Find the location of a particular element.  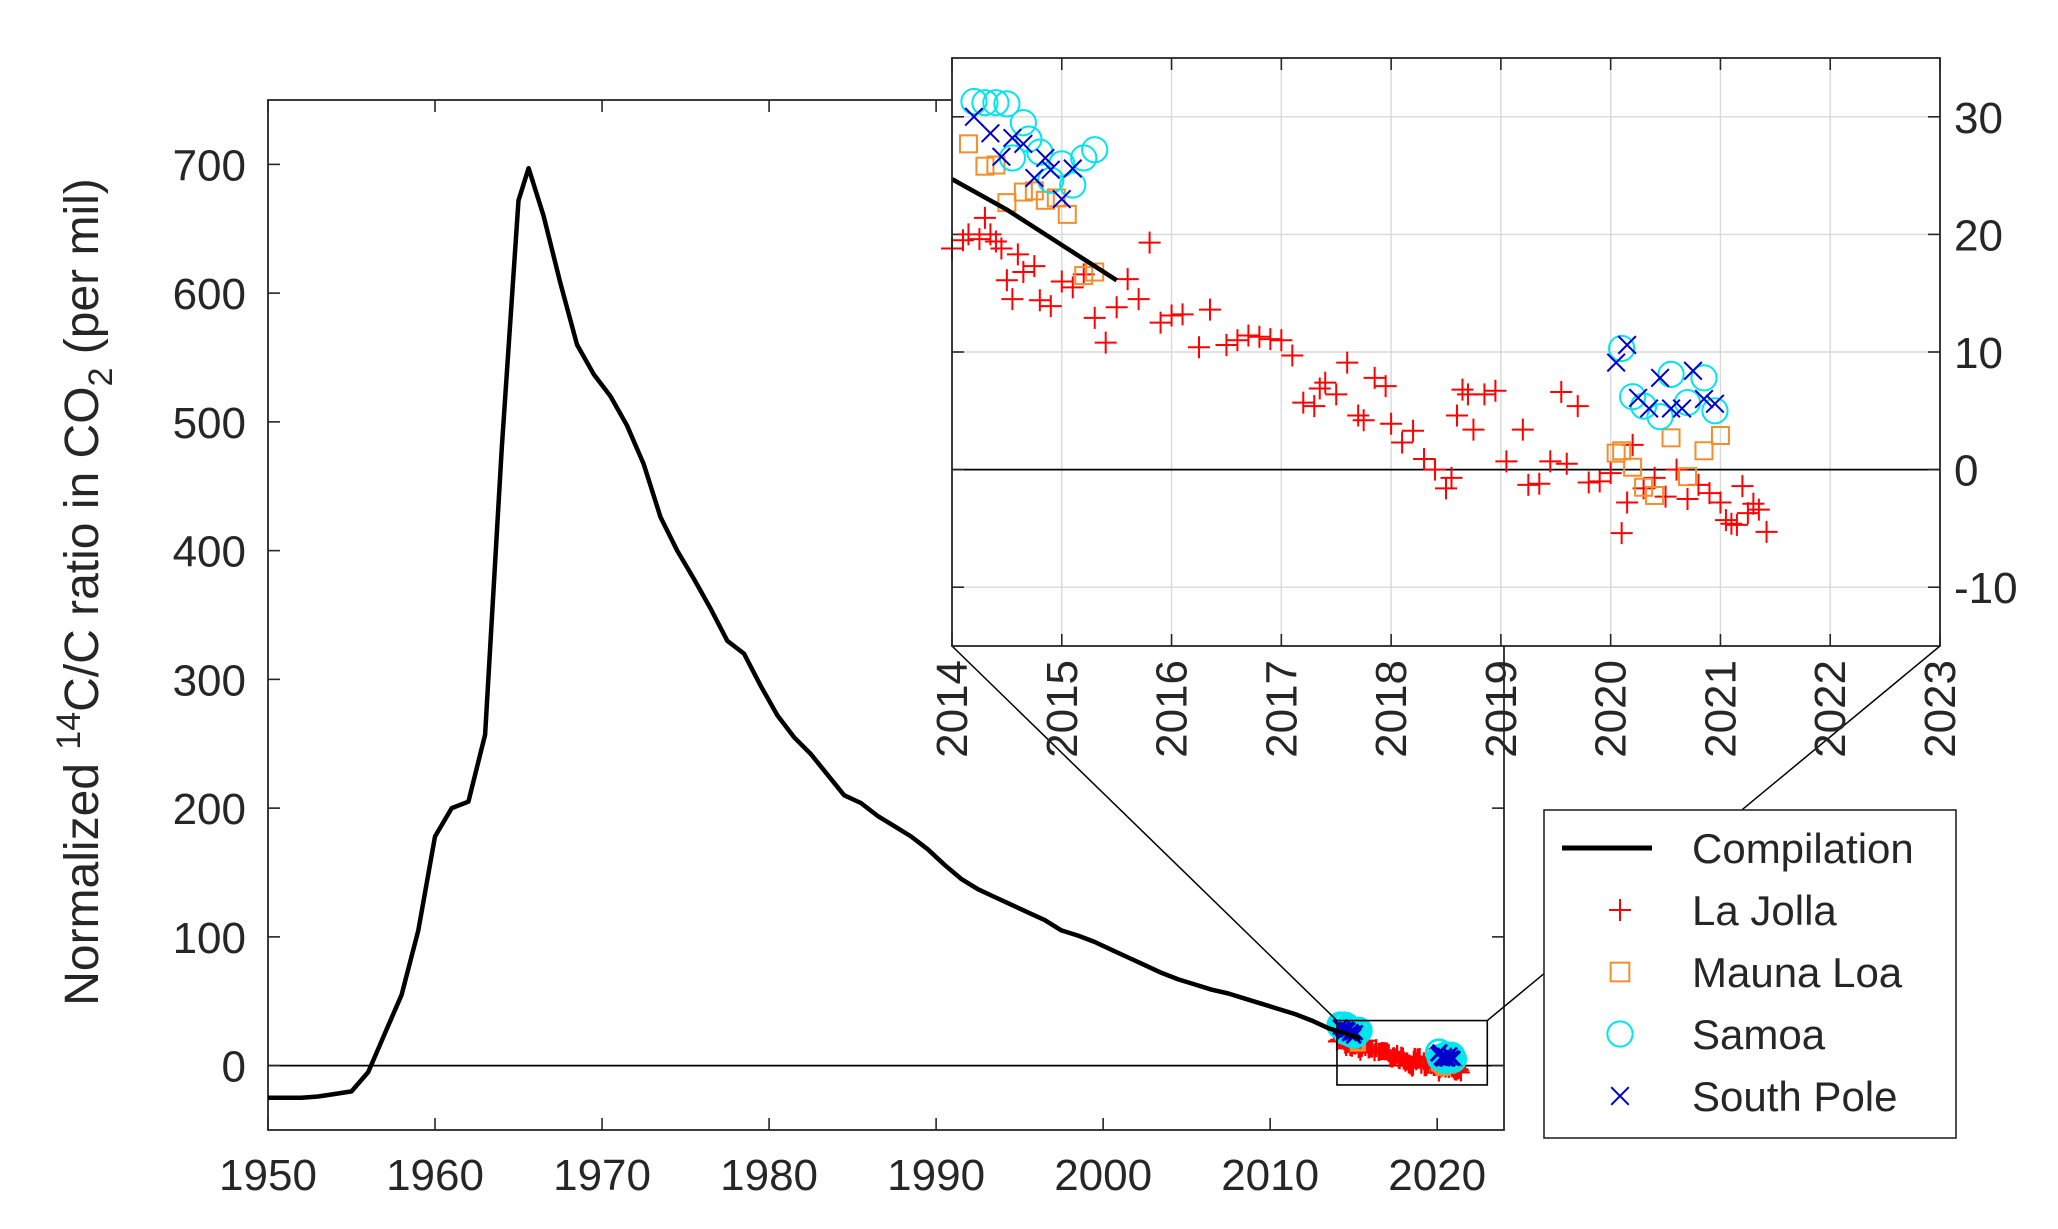

inset-y-tick-label: 20 is located at coordinates (1978, 235).